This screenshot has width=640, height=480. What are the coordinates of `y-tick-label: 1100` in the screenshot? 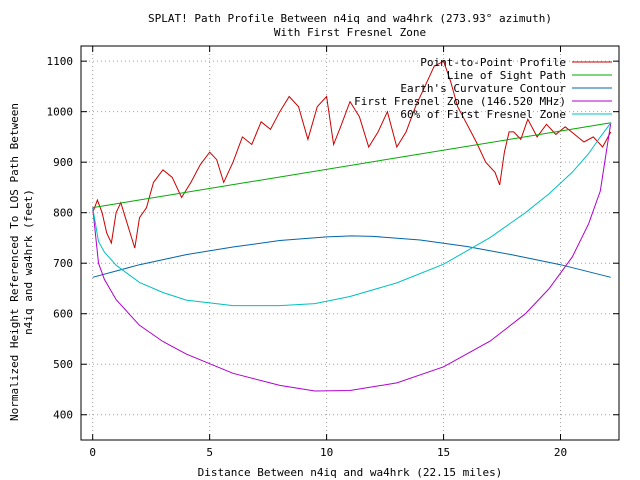 It's located at (60, 61).